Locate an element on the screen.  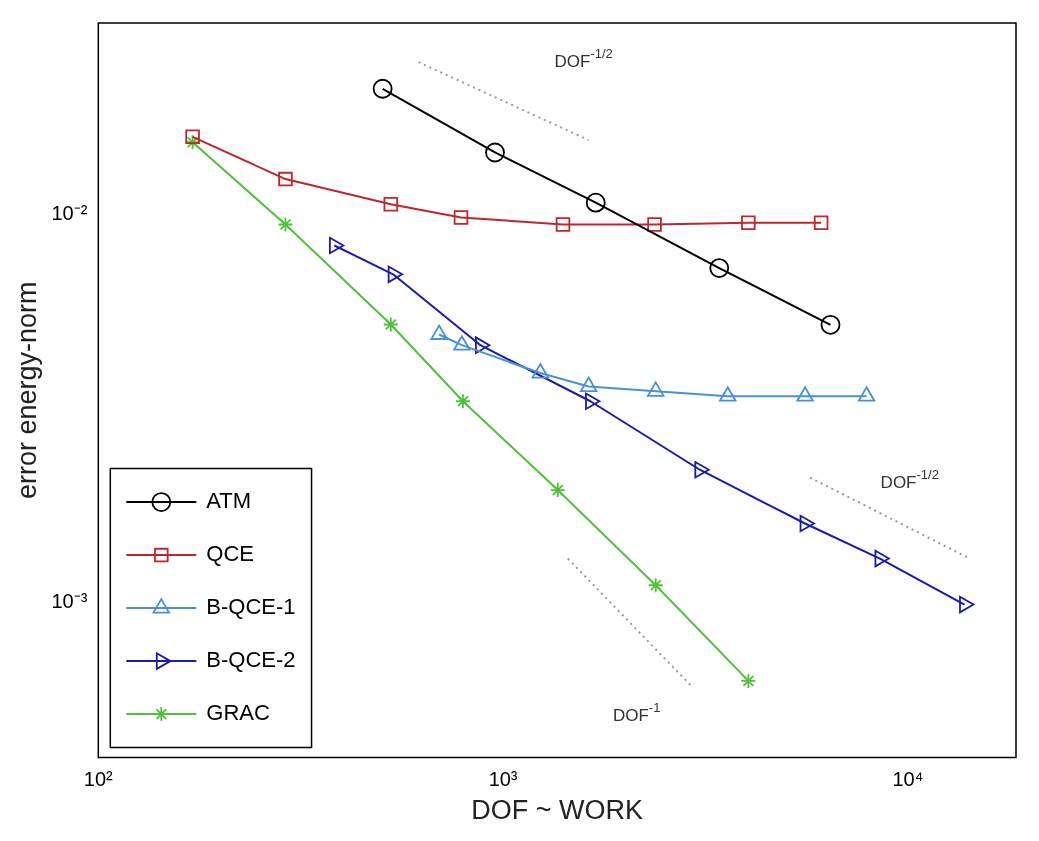
y-tick-label: 10⁻² is located at coordinates (69, 212).